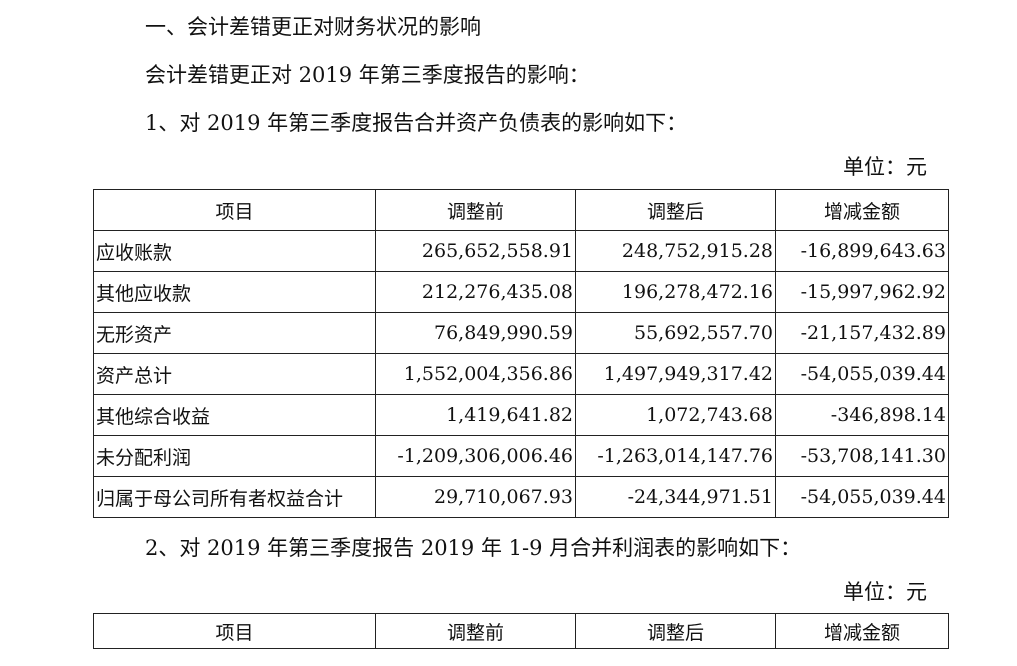  What do you see at coordinates (885, 167) in the screenshot?
I see `unit-label: 单位：元` at bounding box center [885, 167].